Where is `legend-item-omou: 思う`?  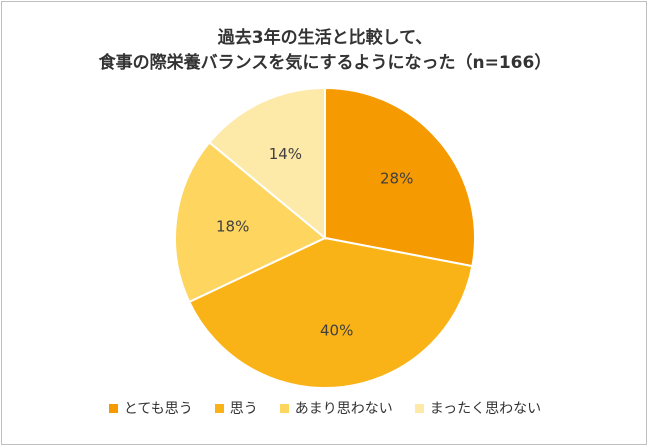
legend-item-omou: 思う is located at coordinates (236, 408).